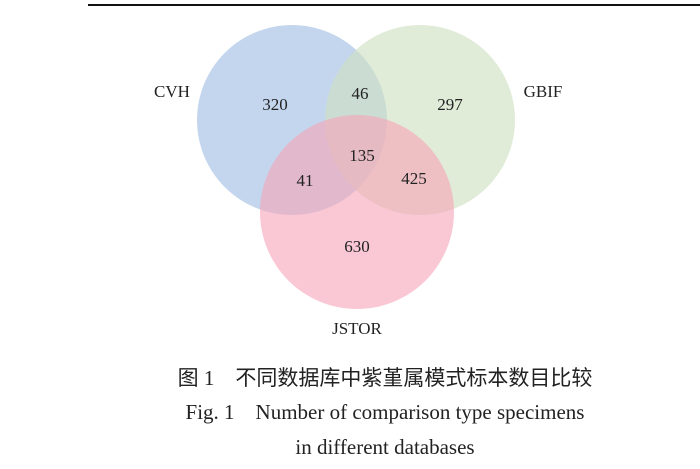  Describe the element at coordinates (305, 180) in the screenshot. I see `region-count: 41` at that location.